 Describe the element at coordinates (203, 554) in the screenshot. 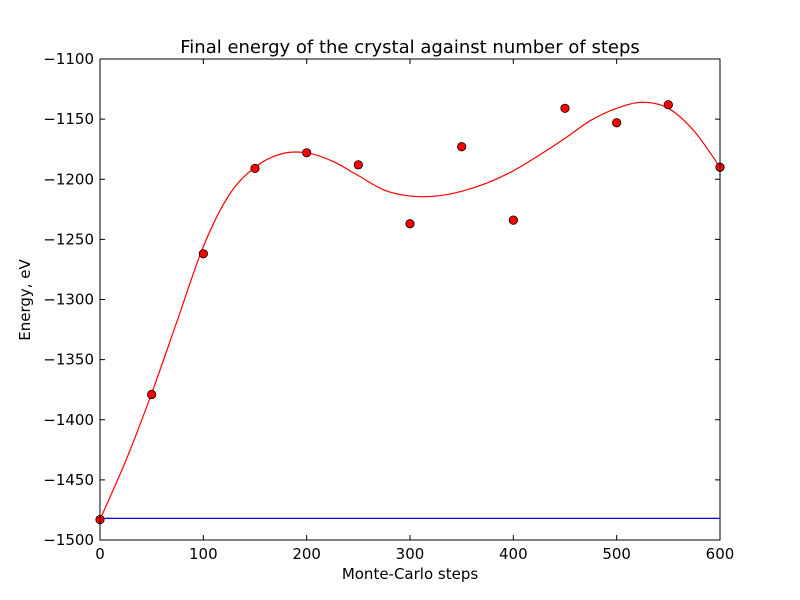

I see `x-tick-label: 100` at that location.